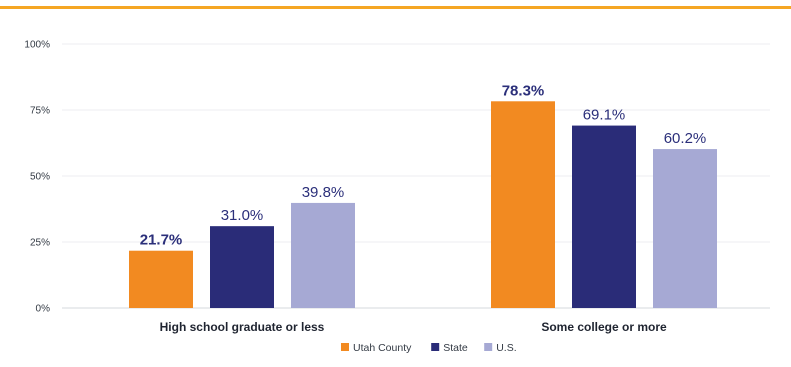 This screenshot has width=791, height=367. What do you see at coordinates (40, 243) in the screenshot?
I see `y-tick-label: 25%` at bounding box center [40, 243].